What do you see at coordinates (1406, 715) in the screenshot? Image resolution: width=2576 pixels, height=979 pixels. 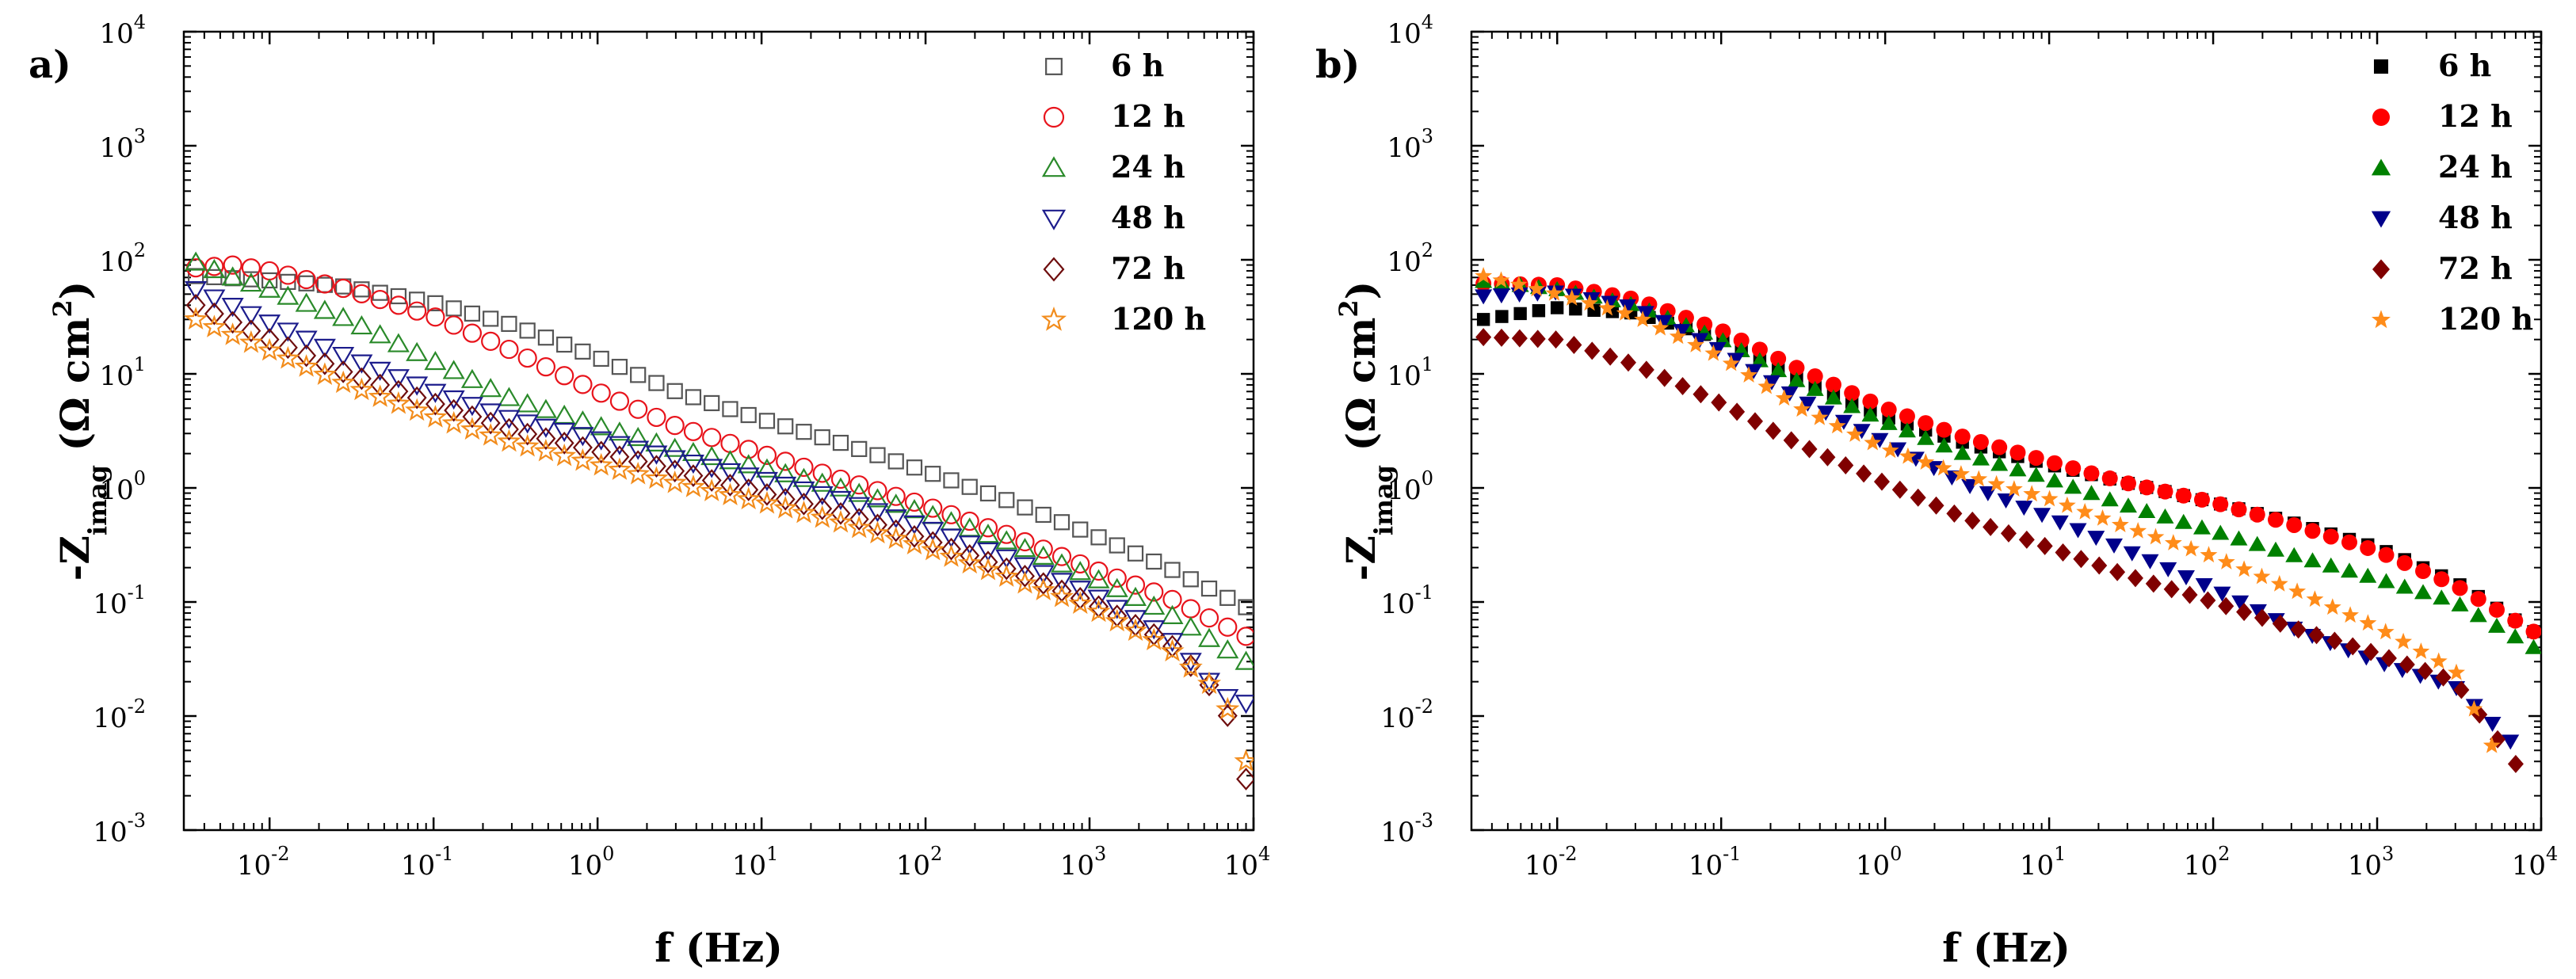 I see `y-tick-label: 10⁻²` at bounding box center [1406, 715].